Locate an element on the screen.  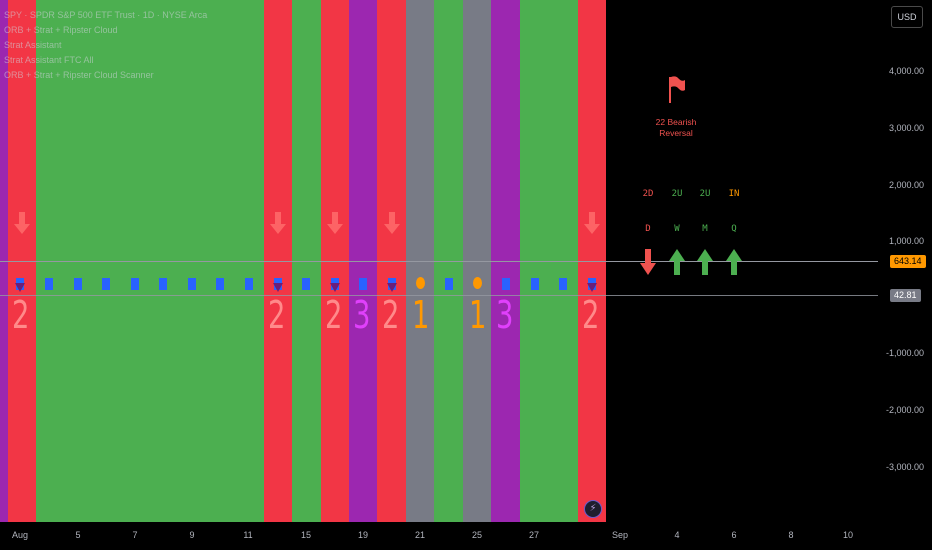
price-tick: -1,000.00 is located at coordinates (904, 353).